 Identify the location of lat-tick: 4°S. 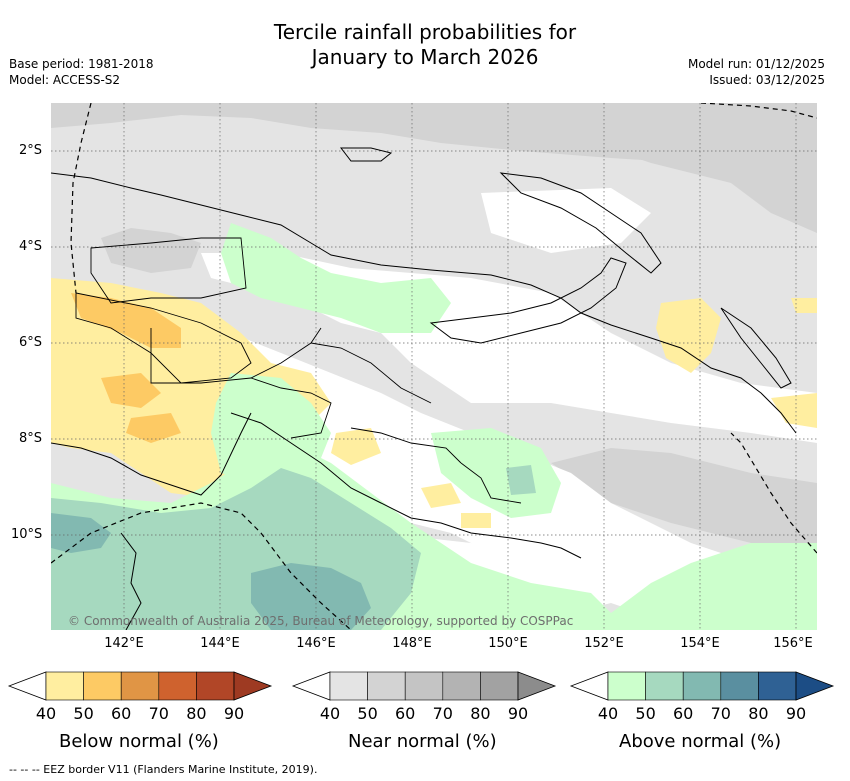
(31, 246).